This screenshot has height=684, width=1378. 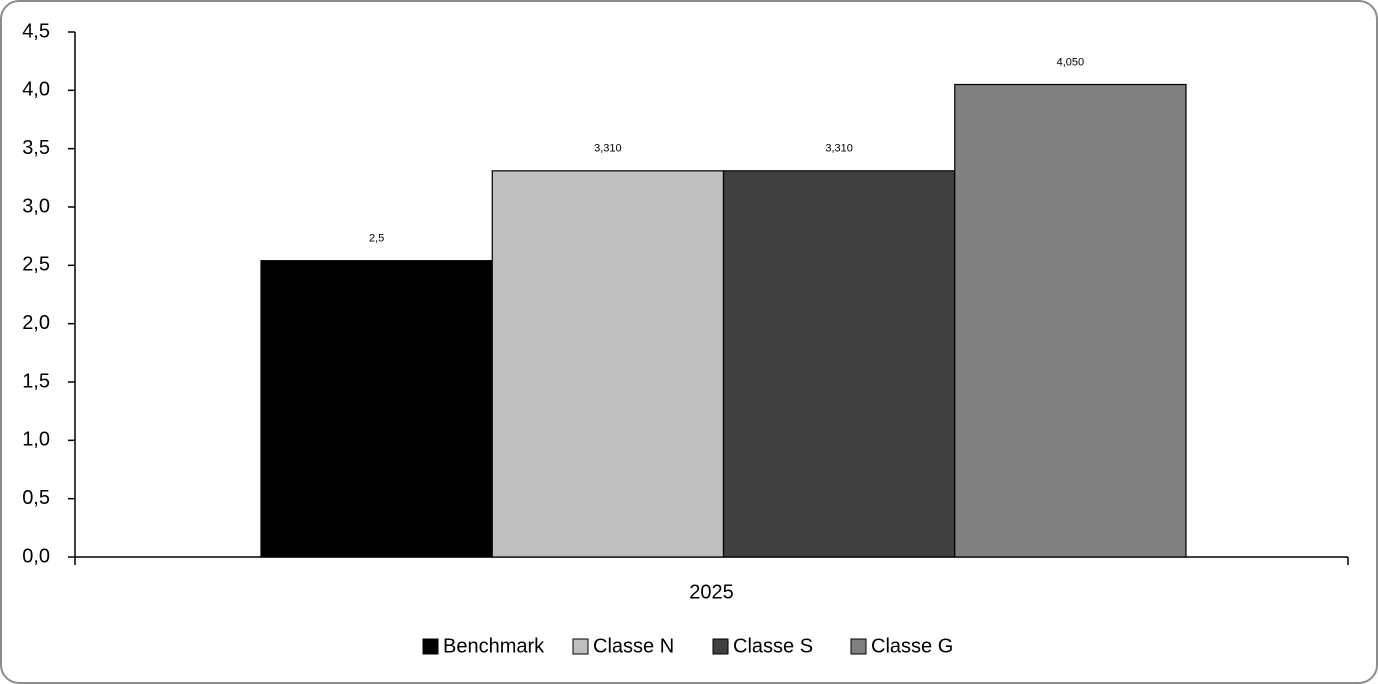 I want to click on legend-label: Classe G, so click(x=912, y=646).